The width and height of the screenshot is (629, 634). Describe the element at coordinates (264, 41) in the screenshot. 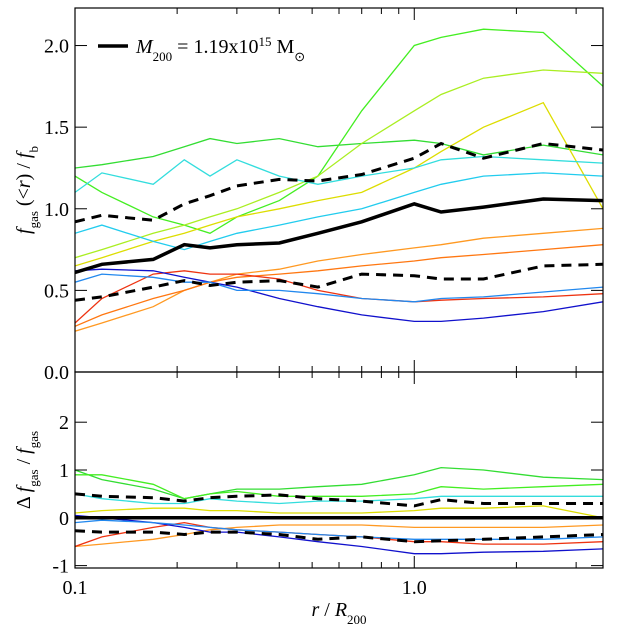

I see `text-part: 15` at that location.